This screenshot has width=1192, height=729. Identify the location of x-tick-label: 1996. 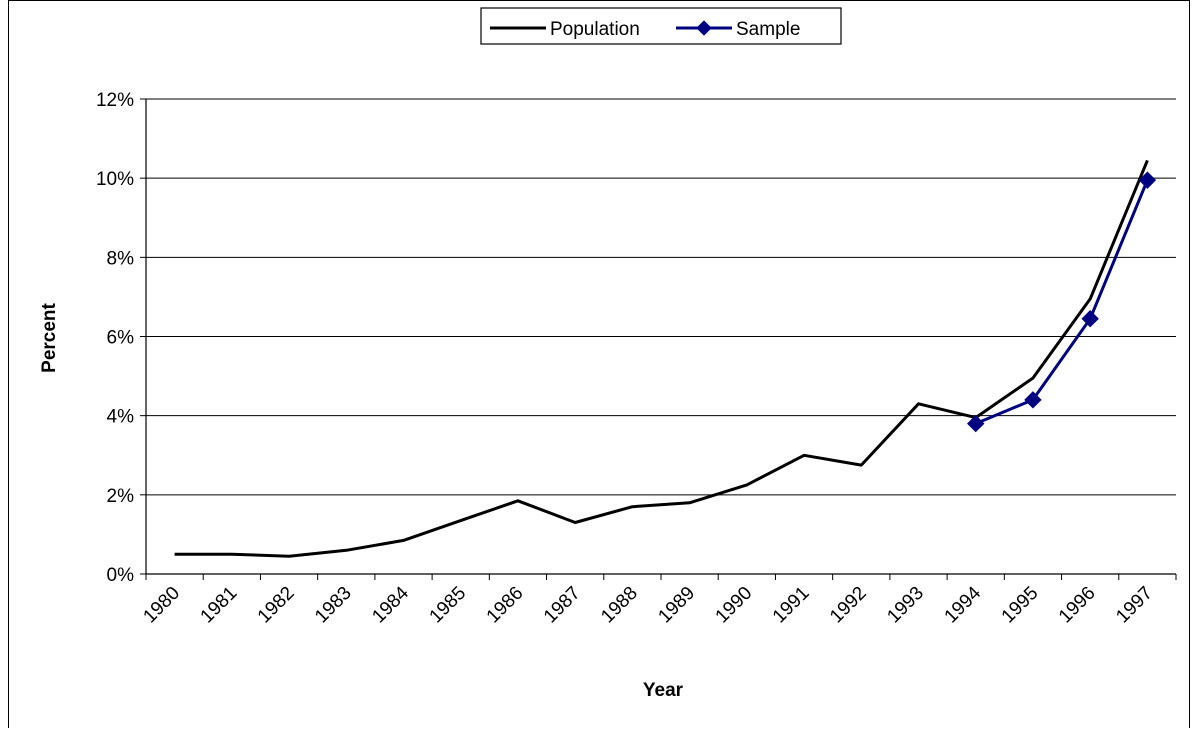
(1077, 605).